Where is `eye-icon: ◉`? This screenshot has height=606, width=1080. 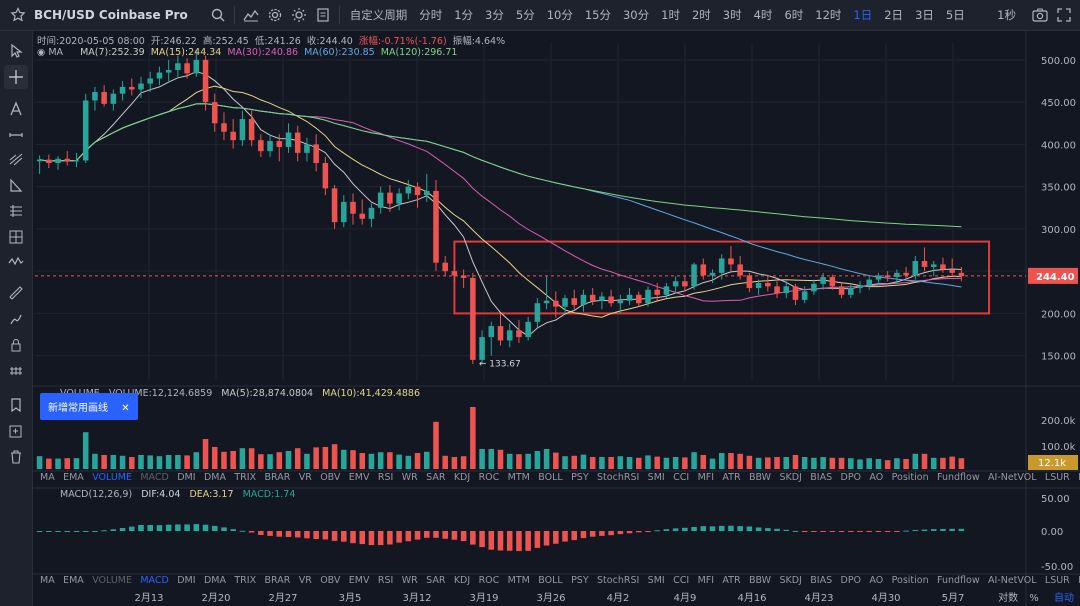
eye-icon: ◉ is located at coordinates (41, 52).